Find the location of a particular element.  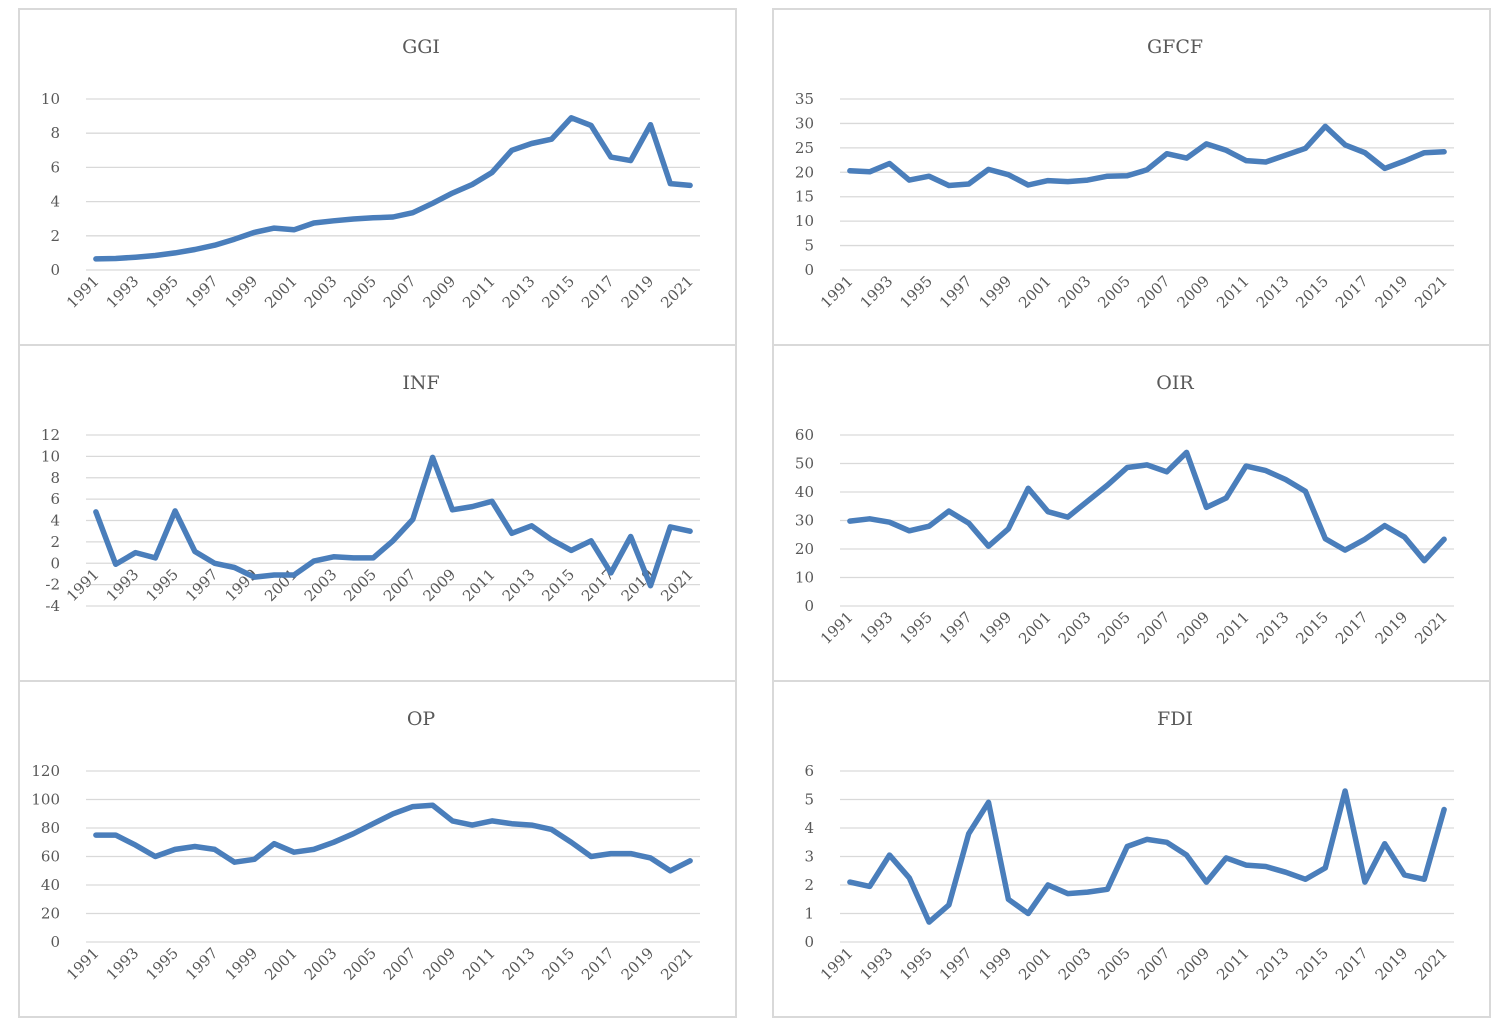

y-tick-label: 2 is located at coordinates (809, 885).